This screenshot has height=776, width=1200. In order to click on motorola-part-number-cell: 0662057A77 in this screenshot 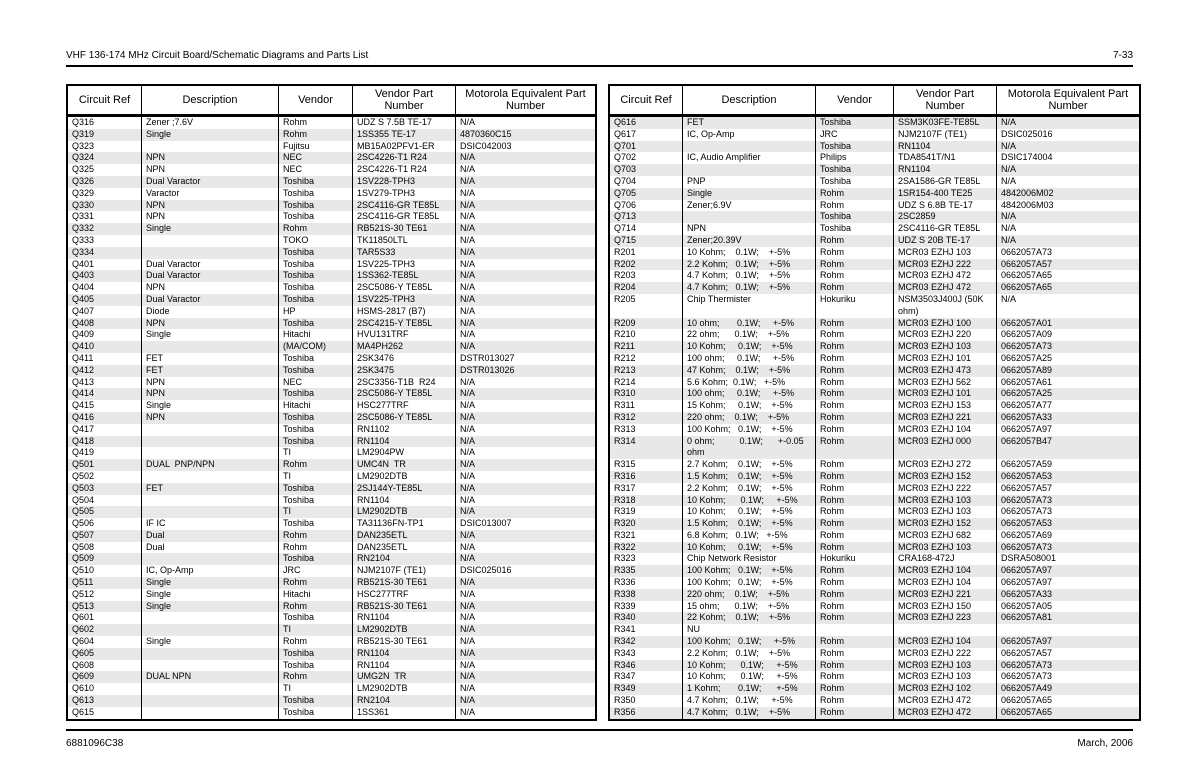, I will do `click(1027, 405)`.